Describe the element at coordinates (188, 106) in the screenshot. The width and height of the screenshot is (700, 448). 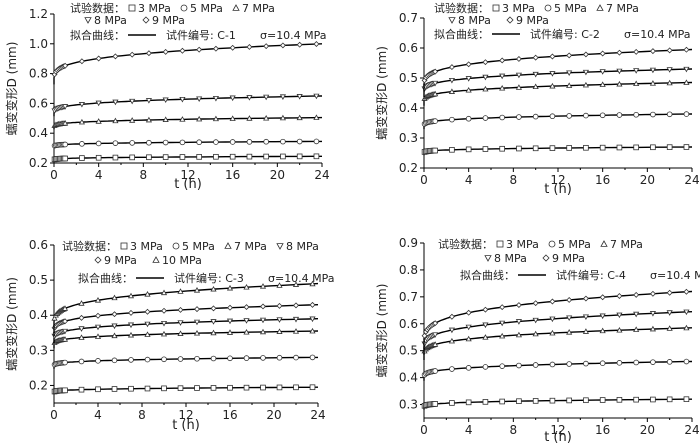
I see `fit-curve-8mpa` at that location.